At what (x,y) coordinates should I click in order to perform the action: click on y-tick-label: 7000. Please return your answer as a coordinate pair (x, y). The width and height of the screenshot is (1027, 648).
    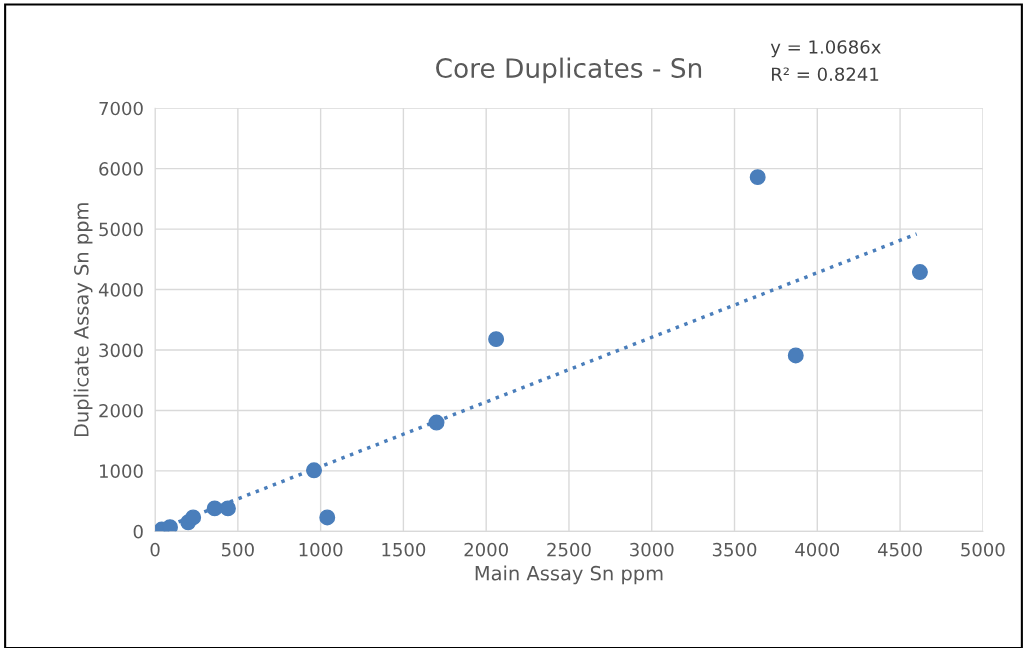
    Looking at the image, I should click on (121, 108).